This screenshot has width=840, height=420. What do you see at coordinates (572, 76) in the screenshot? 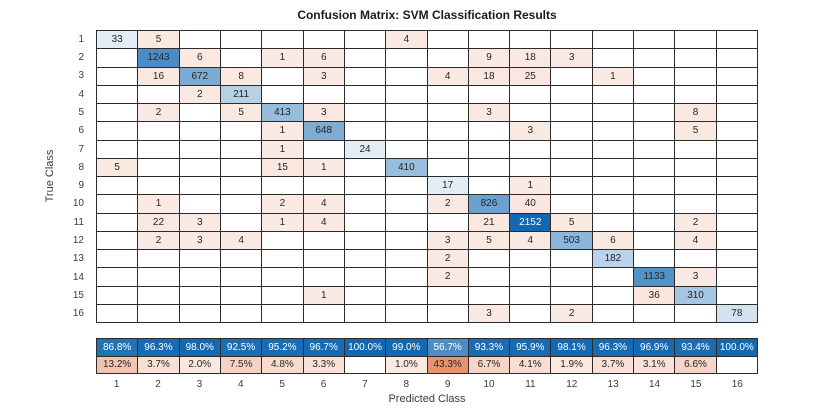
I see `matrix-cell-r3-c12` at bounding box center [572, 76].